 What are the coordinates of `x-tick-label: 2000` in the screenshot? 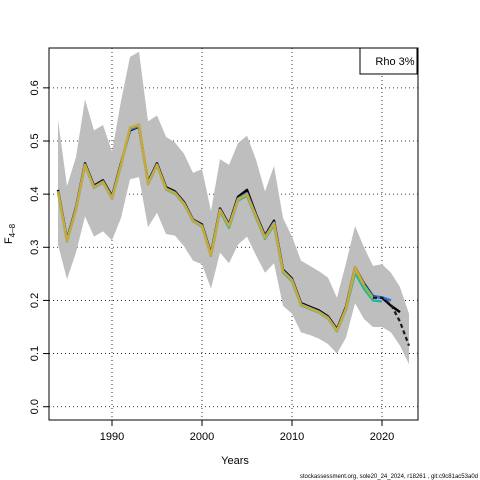 It's located at (202, 437).